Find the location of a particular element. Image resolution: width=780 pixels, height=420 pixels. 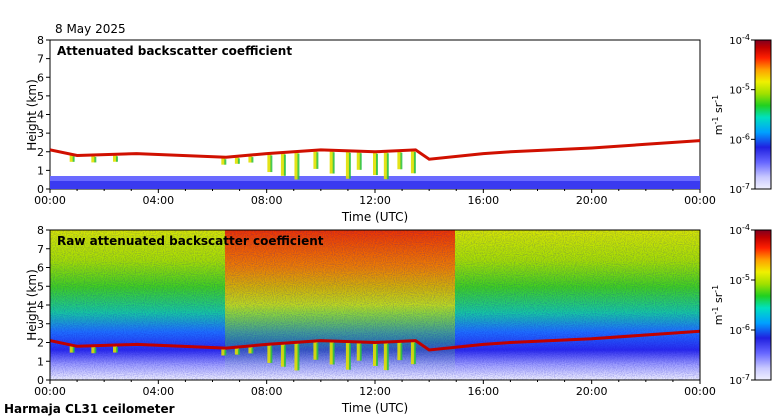

panel1-ylabel: Height (km) is located at coordinates (32, 114).